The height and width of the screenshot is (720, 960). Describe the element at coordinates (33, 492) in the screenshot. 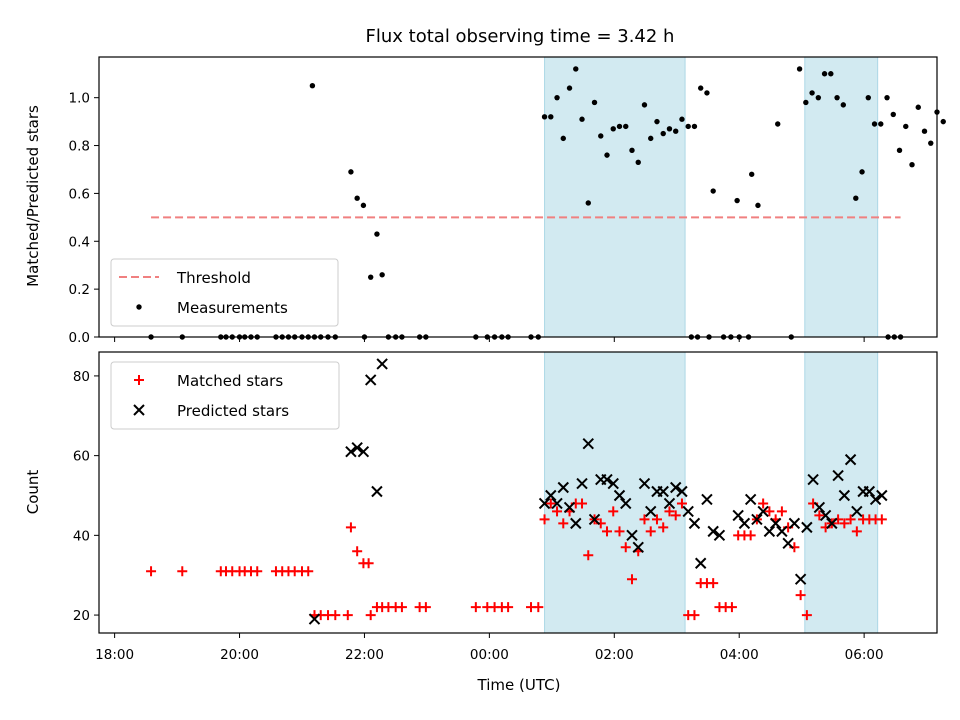

I see `y-axis-label-bottom: Count` at that location.